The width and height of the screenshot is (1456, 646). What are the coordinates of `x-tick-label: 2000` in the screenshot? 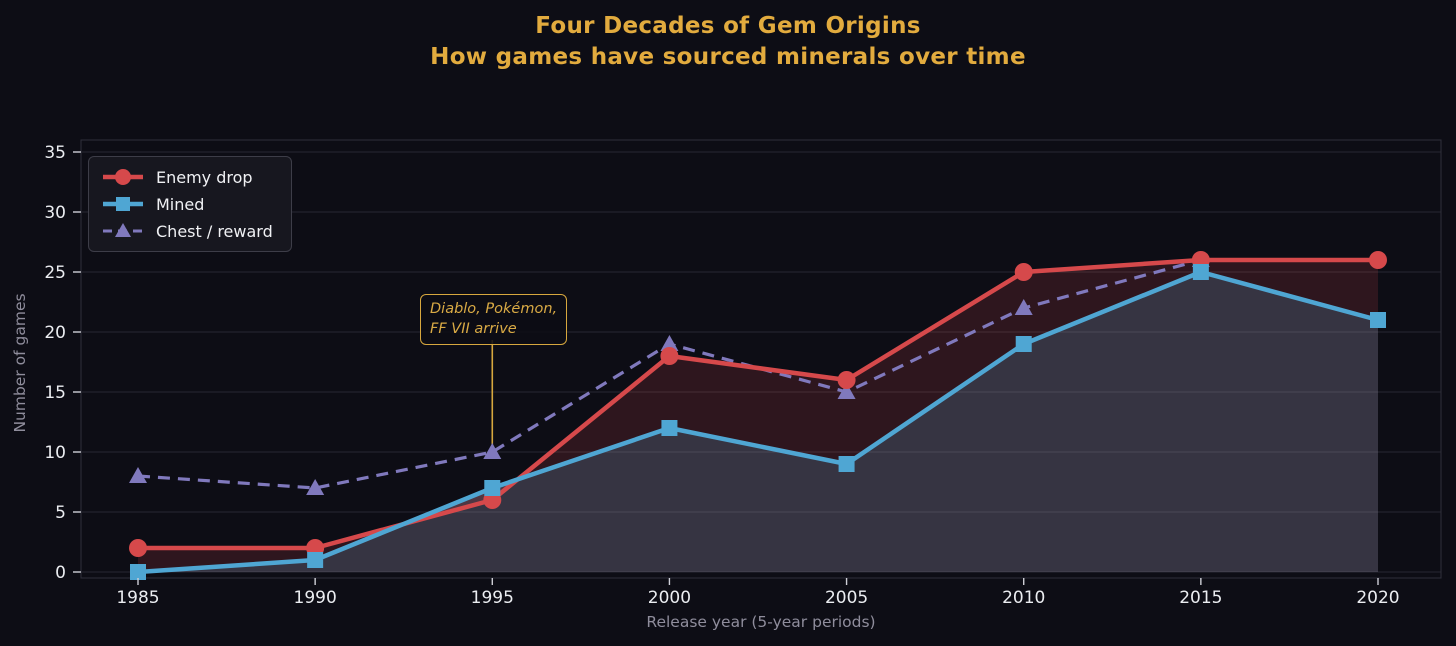 It's located at (669, 598).